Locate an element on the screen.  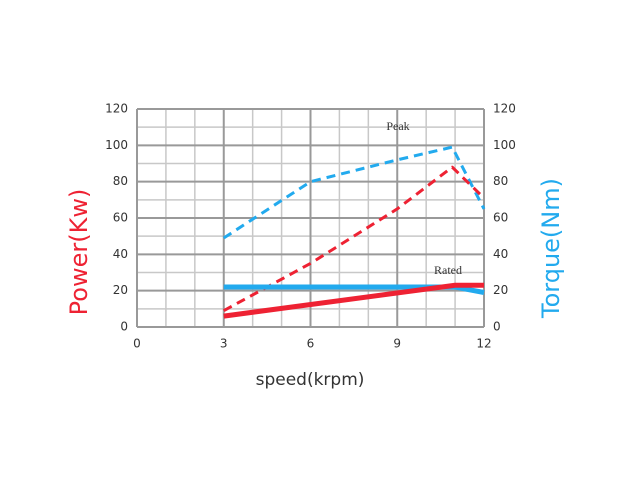
annotation: Peak is located at coordinates (397, 126).